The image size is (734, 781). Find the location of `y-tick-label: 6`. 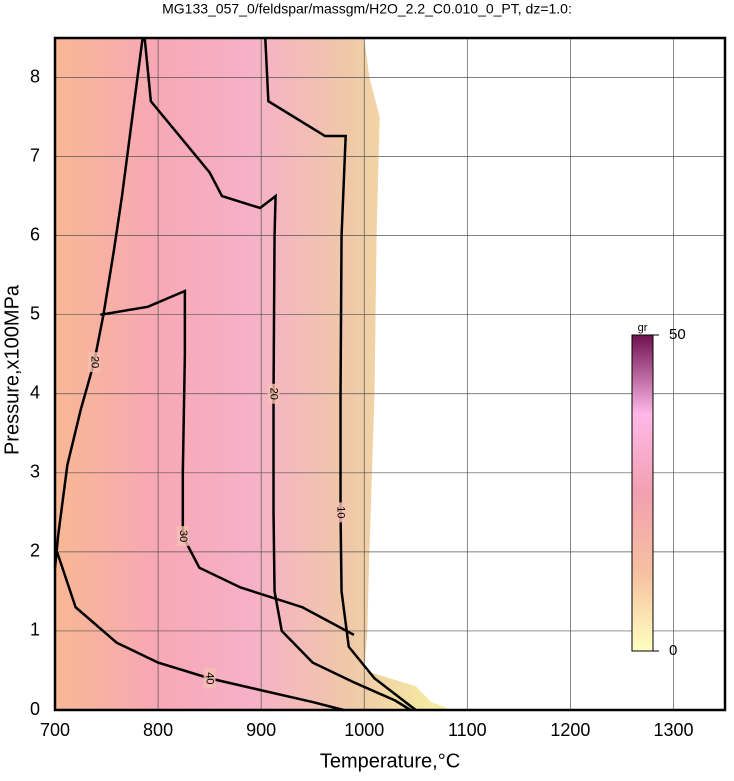

y-tick-label: 6 is located at coordinates (35, 234).